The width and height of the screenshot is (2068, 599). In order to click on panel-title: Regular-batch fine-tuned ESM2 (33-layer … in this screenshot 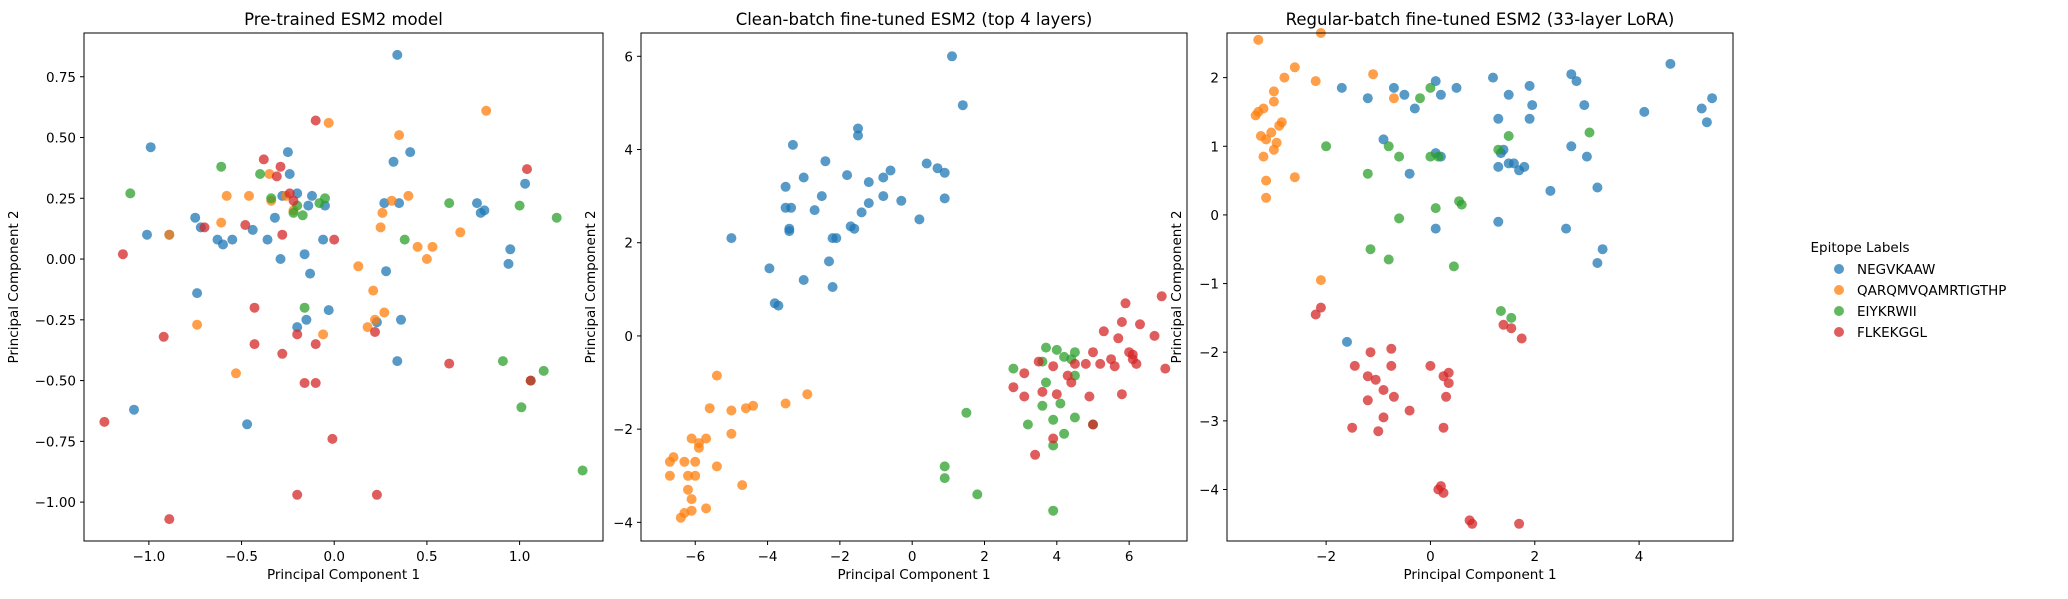, I will do `click(1480, 19)`.